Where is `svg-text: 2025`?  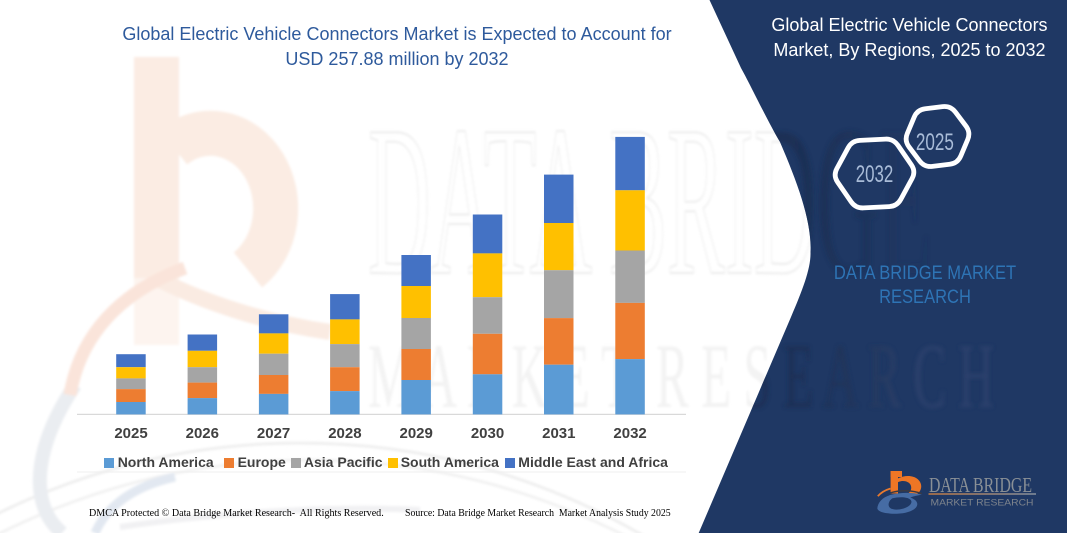 svg-text: 2025 is located at coordinates (935, 142).